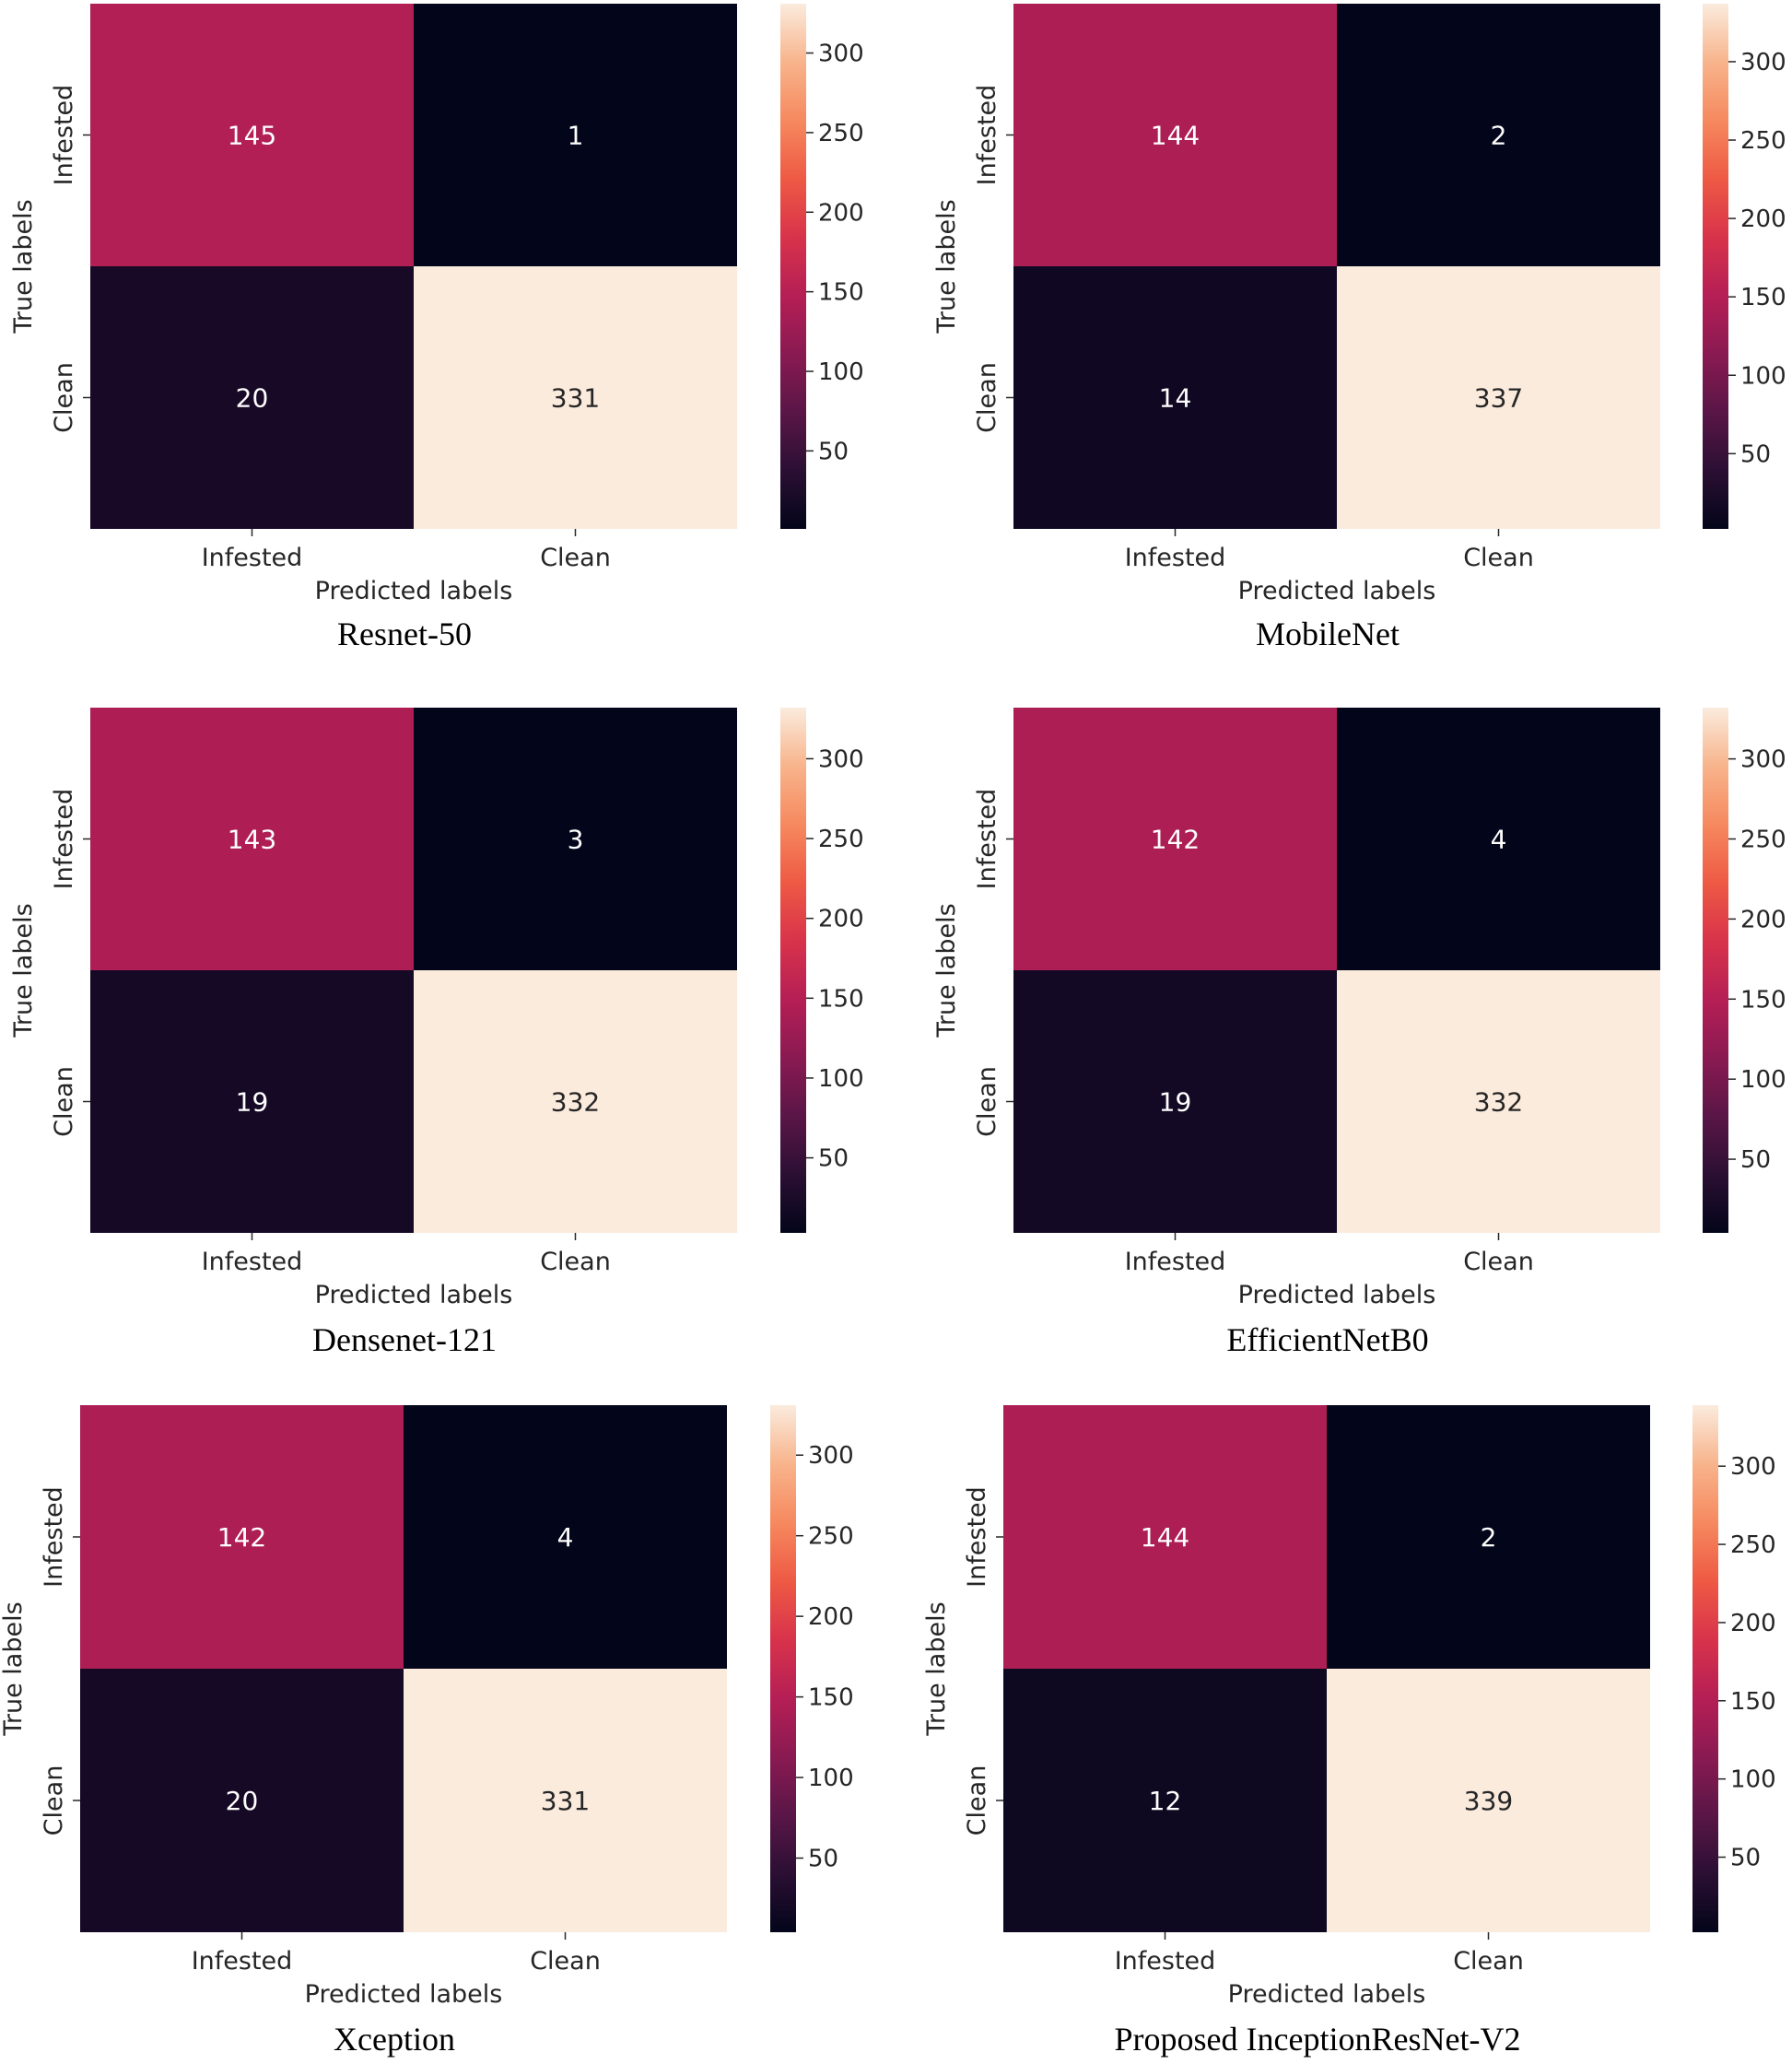  I want to click on cell-value-label: 337, so click(1498, 398).